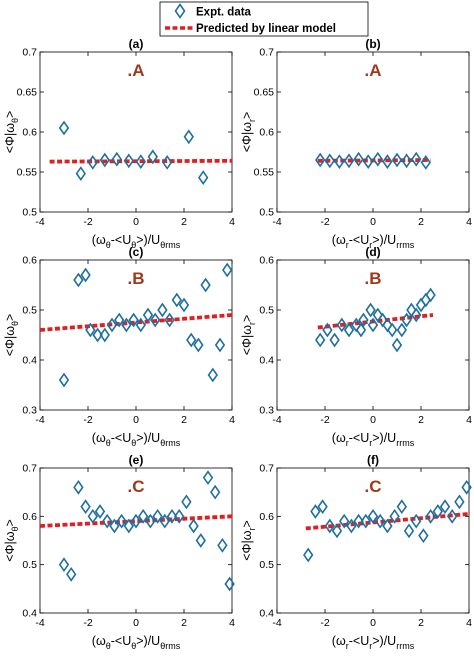 This screenshot has height=661, width=474. What do you see at coordinates (136, 460) in the screenshot?
I see `panel-tag: (e)` at bounding box center [136, 460].